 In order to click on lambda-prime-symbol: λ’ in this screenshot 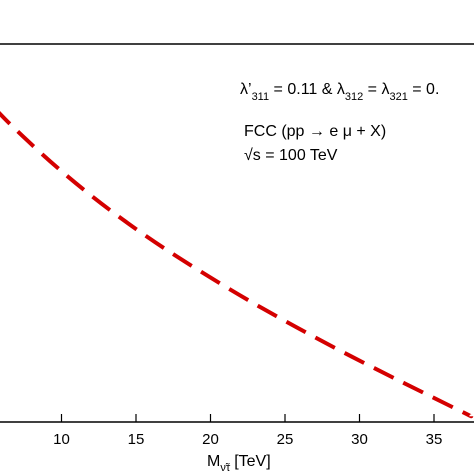, I will do `click(246, 89)`.